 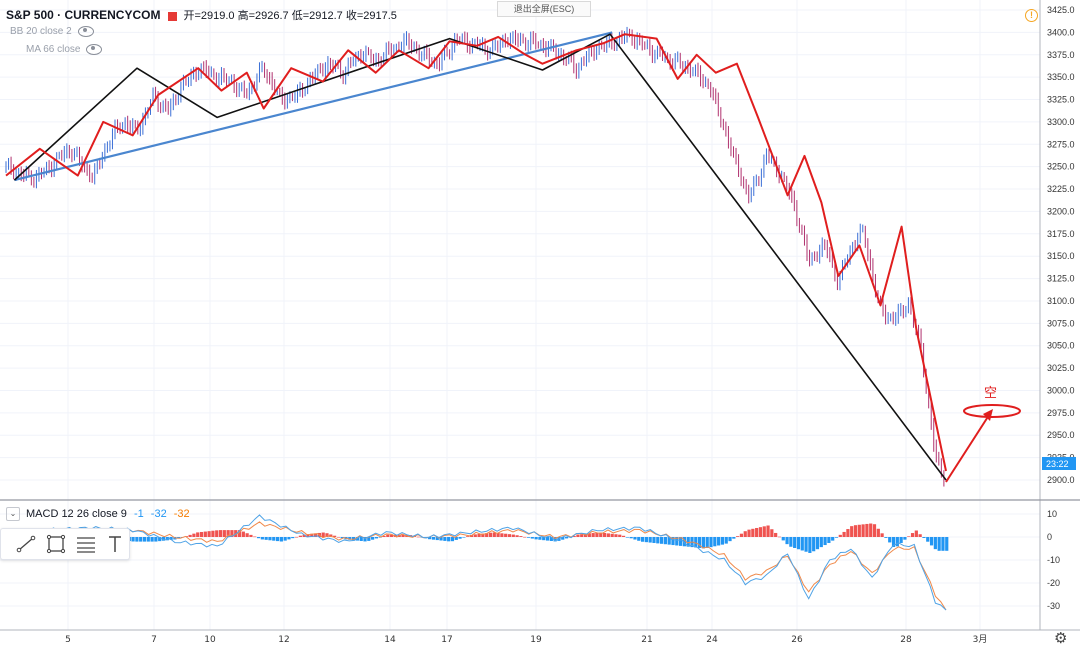 I want to click on alert-icon: !, so click(x=1031, y=15).